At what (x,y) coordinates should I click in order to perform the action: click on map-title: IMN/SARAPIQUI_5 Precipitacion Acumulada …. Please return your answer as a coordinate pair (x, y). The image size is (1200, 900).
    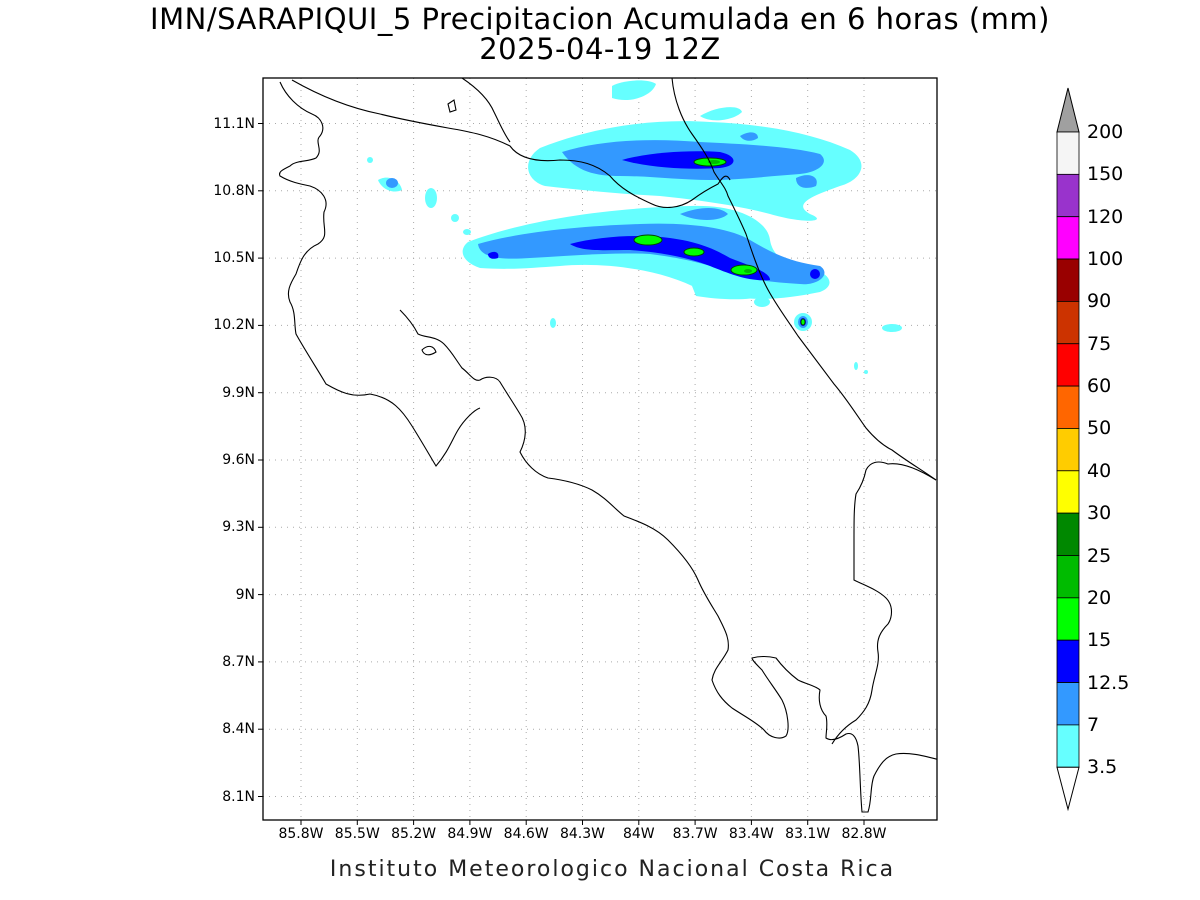
    Looking at the image, I should click on (600, 19).